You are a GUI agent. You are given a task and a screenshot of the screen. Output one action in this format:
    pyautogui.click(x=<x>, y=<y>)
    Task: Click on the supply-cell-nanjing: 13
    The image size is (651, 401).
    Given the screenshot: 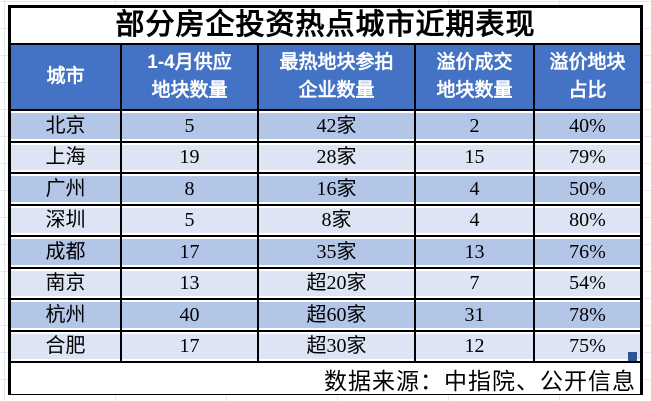 What is the action you would take?
    pyautogui.click(x=190, y=283)
    